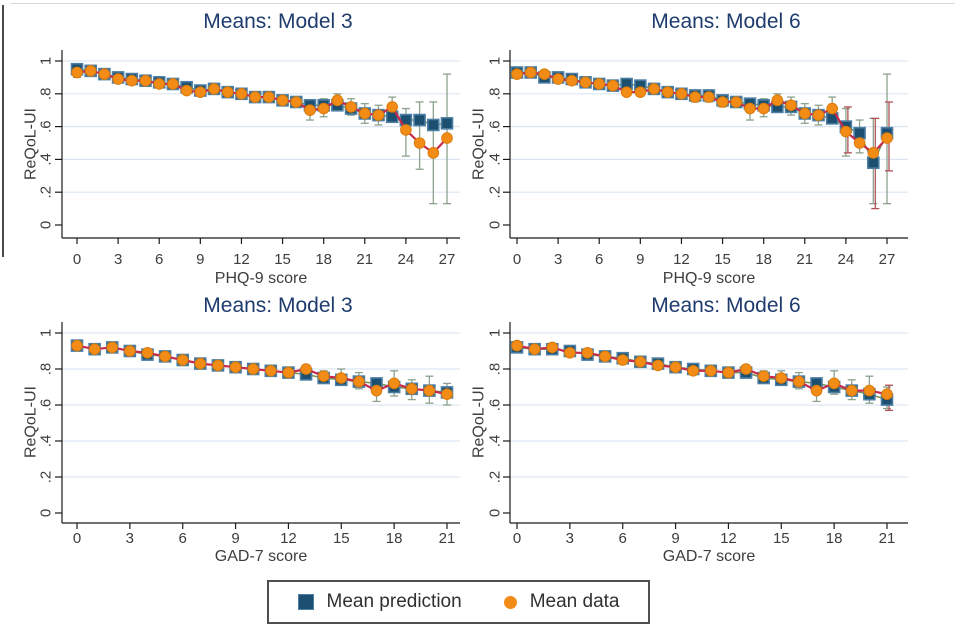  I want to click on axes: 0 .2 .4 .6 .8 1 0 3 6 9 12 15 18 21 24 27, so click(697, 159).